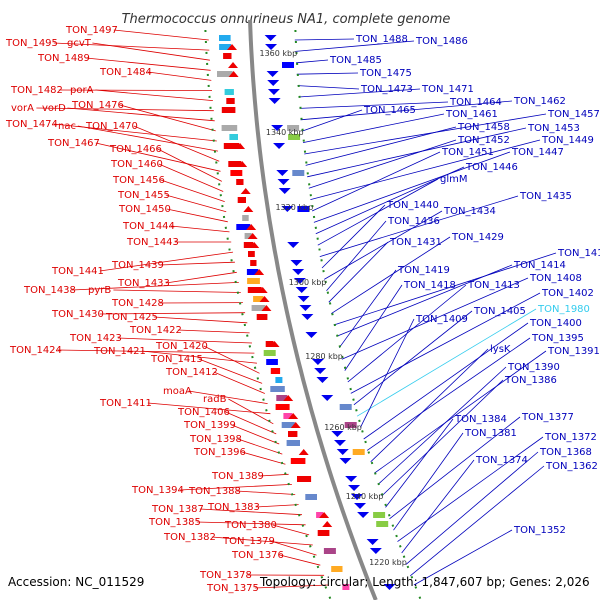  I want to click on right-gene-label: TON_1372, so click(570, 437).